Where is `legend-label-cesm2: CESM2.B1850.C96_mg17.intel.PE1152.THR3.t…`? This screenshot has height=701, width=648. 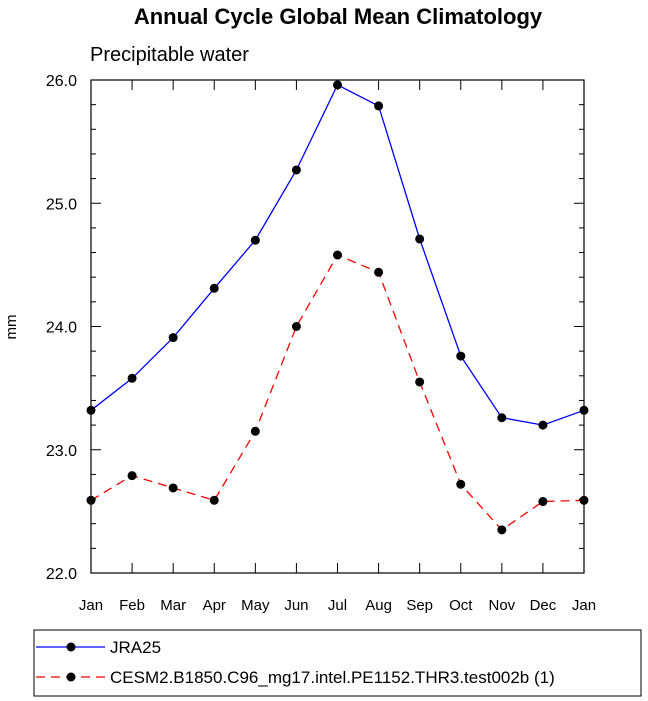 legend-label-cesm2: CESM2.B1850.C96_mg17.intel.PE1152.THR3.t… is located at coordinates (332, 677).